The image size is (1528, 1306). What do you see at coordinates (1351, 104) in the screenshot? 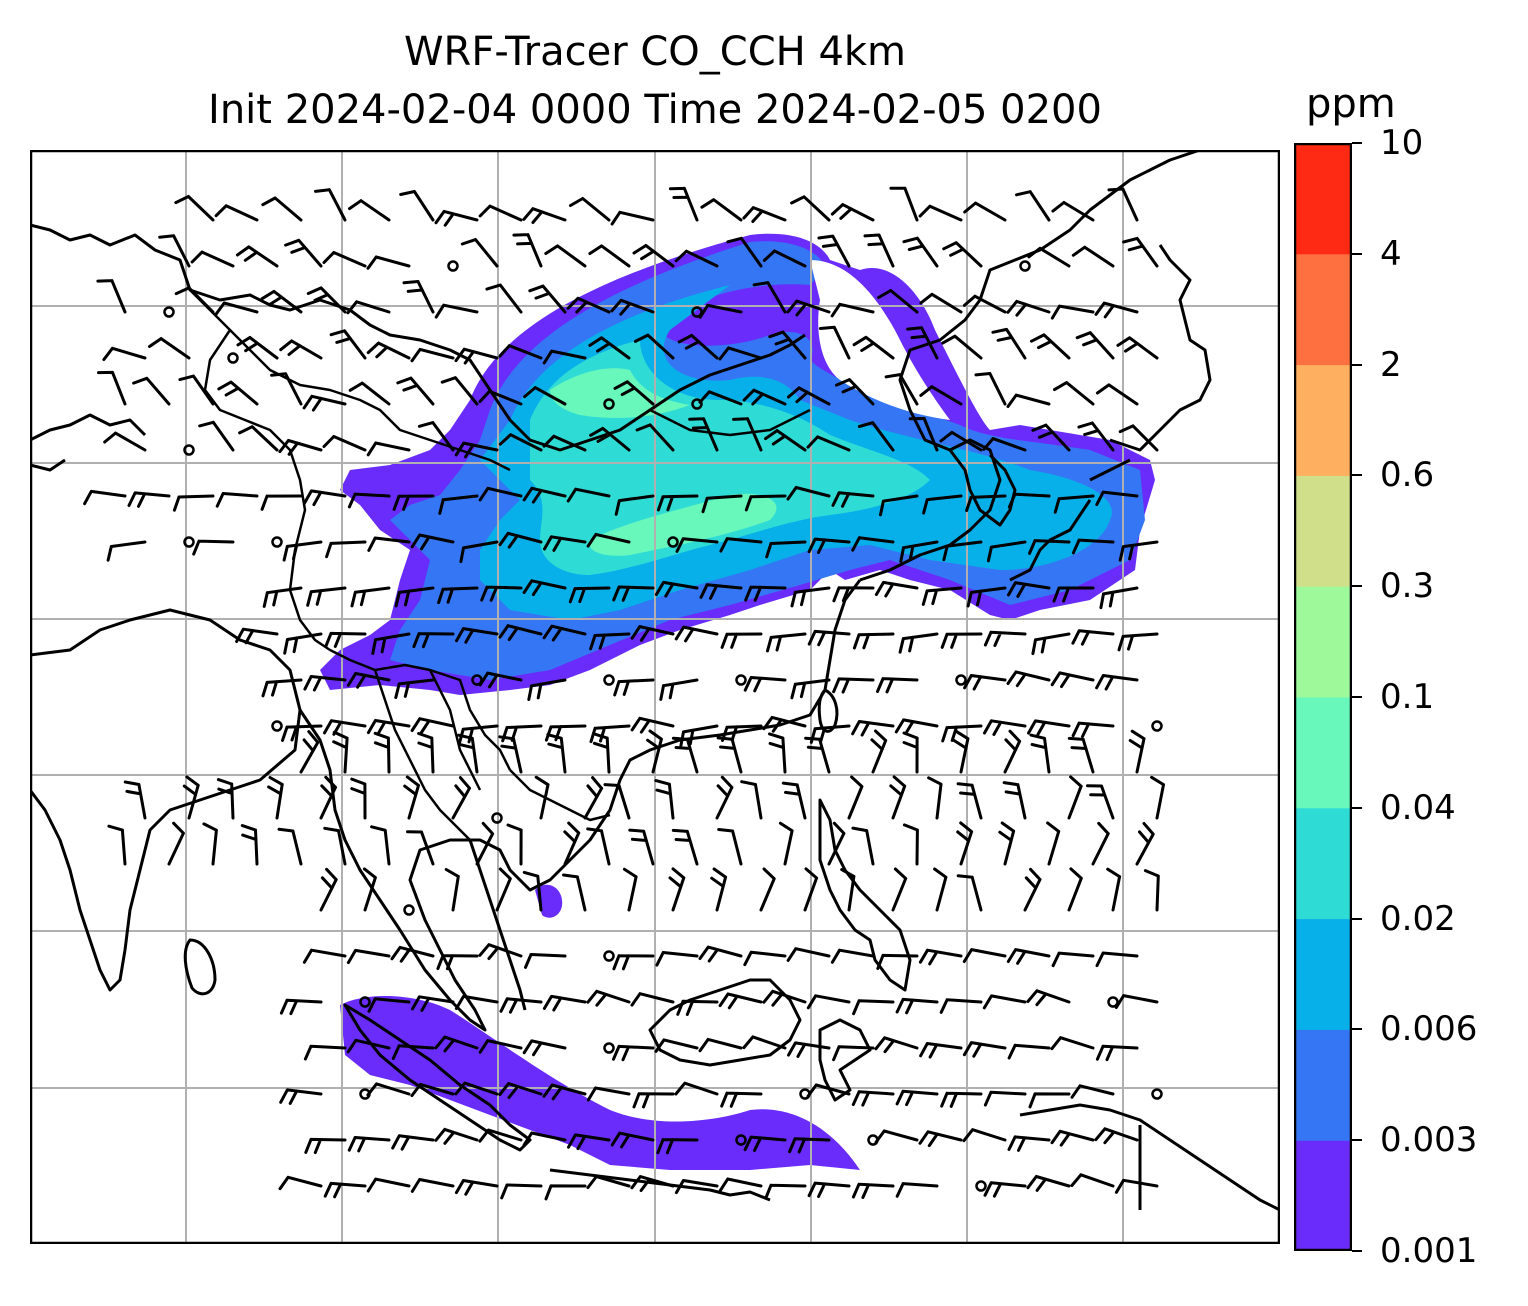
I see `colorbar-unit-label: ppm` at bounding box center [1351, 104].